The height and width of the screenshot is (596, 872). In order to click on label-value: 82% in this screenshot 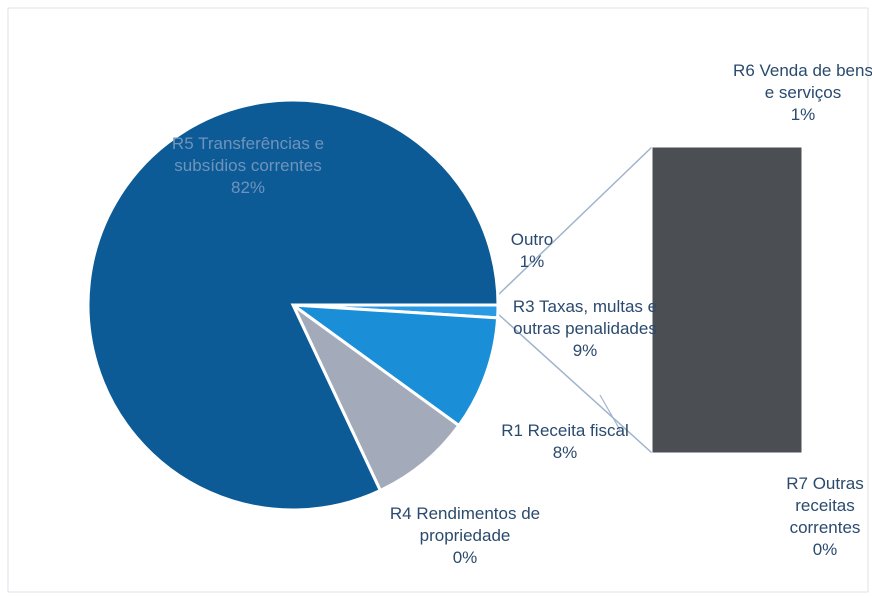, I will do `click(248, 187)`.